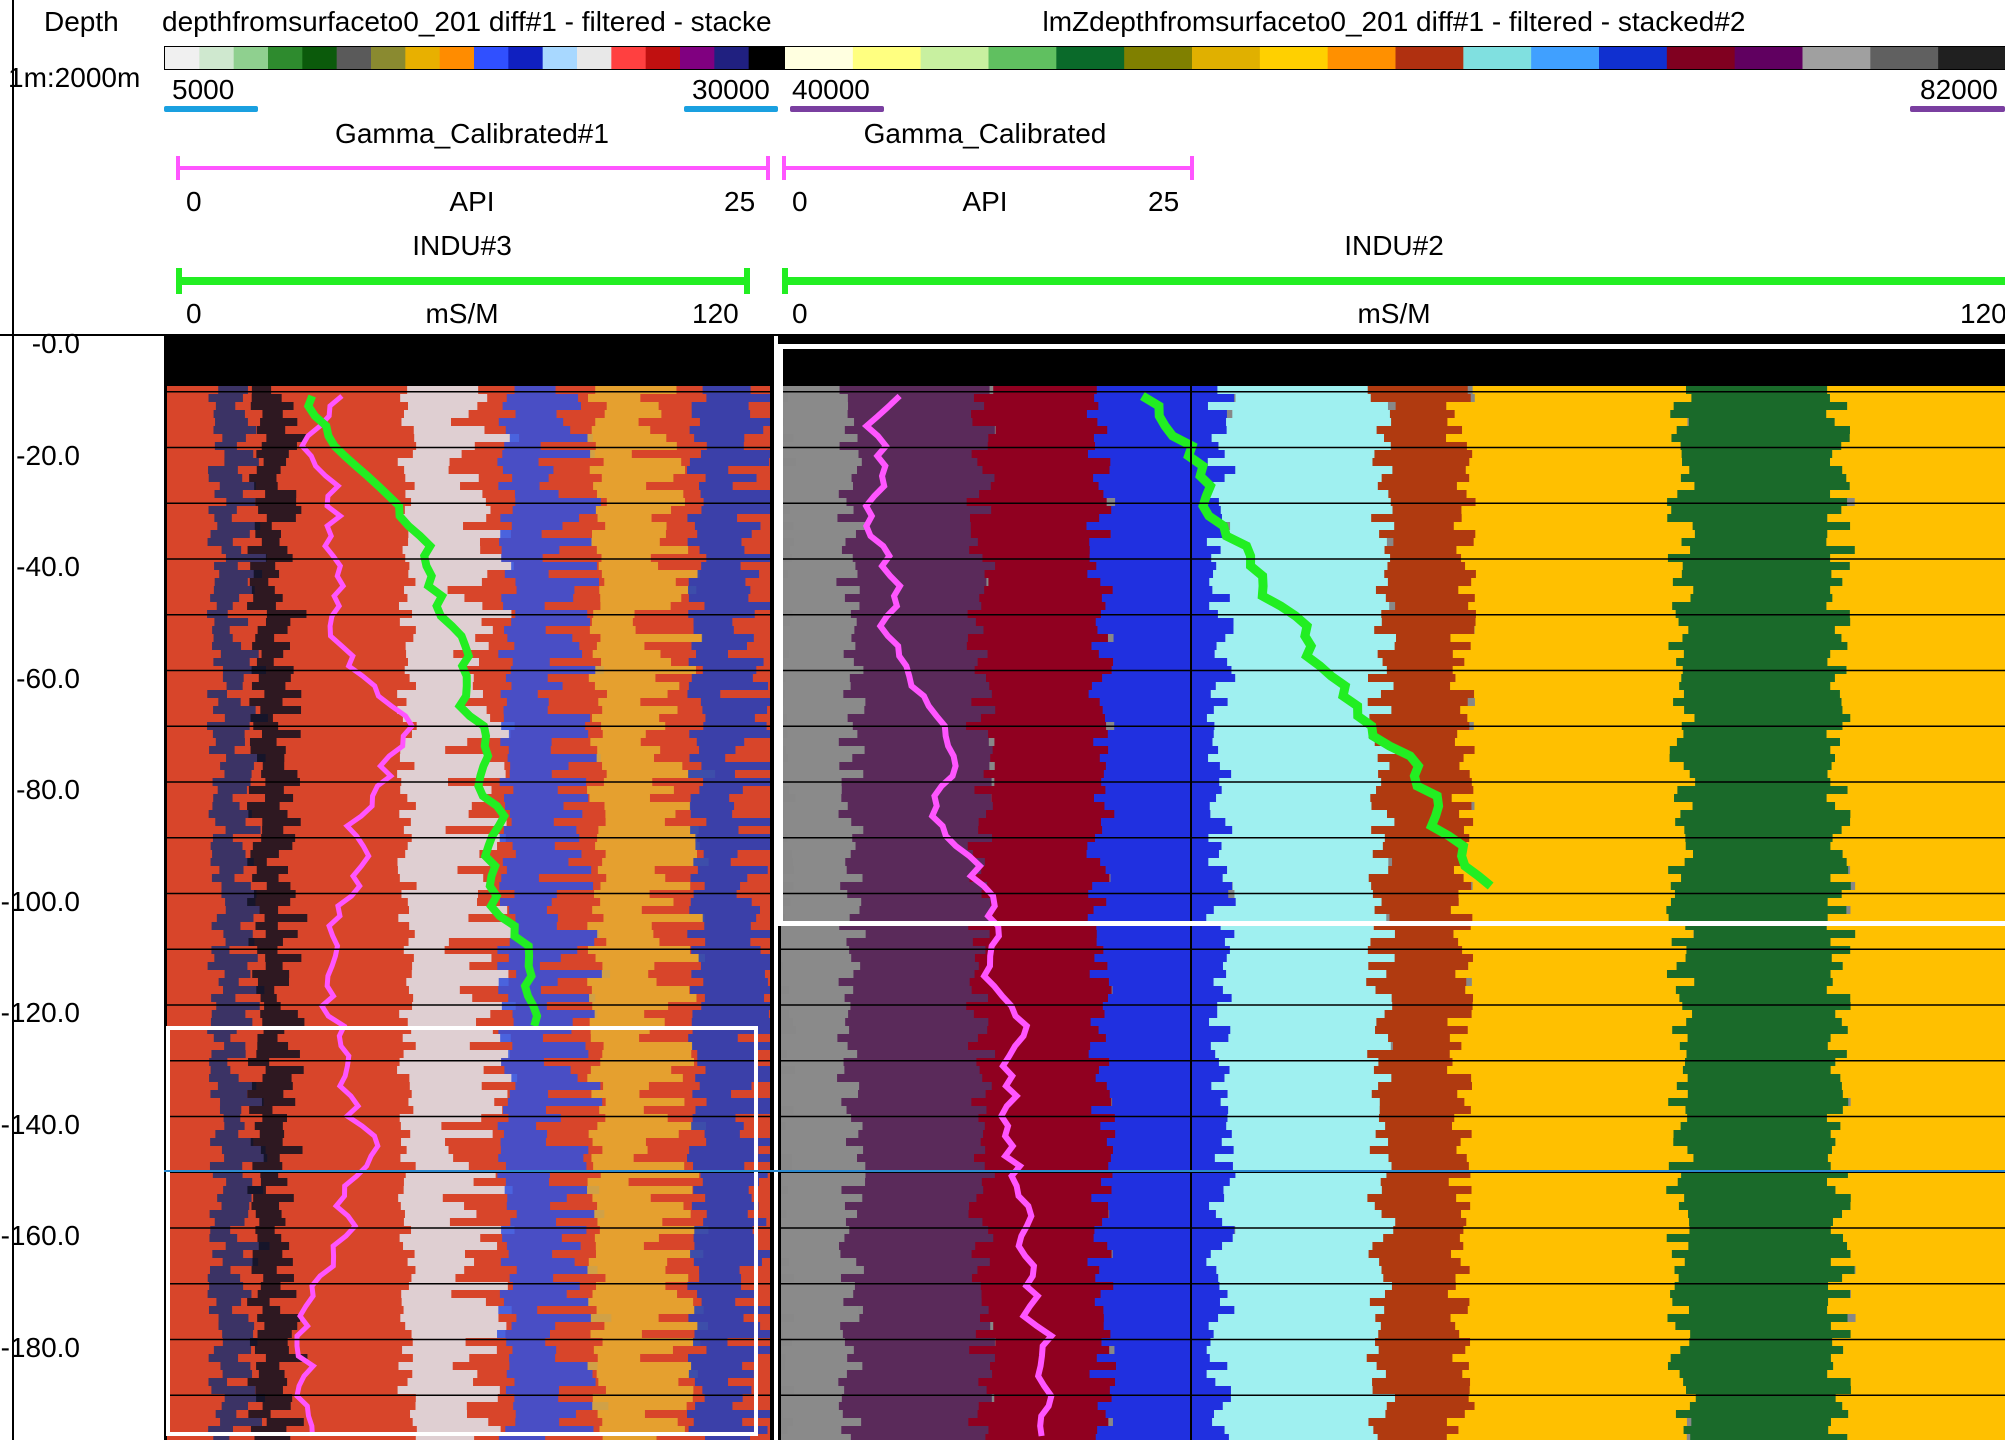  I want to click on track2-gamma-scale, so click(988, 168).